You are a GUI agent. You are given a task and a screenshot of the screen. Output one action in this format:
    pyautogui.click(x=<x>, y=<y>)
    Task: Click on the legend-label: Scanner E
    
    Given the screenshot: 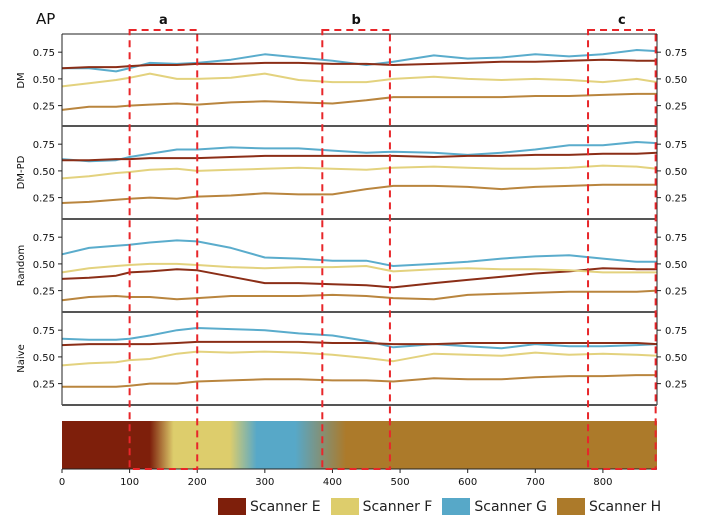 What is the action you would take?
    pyautogui.click(x=285, y=506)
    